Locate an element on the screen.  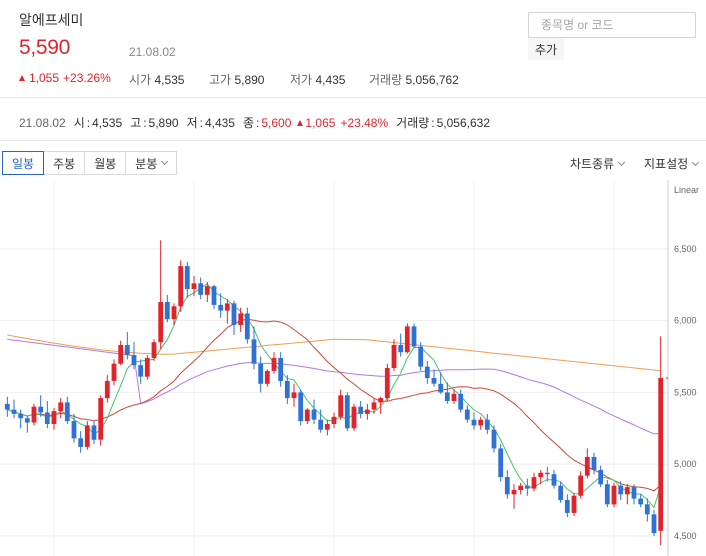
stock-search is located at coordinates (612, 25).